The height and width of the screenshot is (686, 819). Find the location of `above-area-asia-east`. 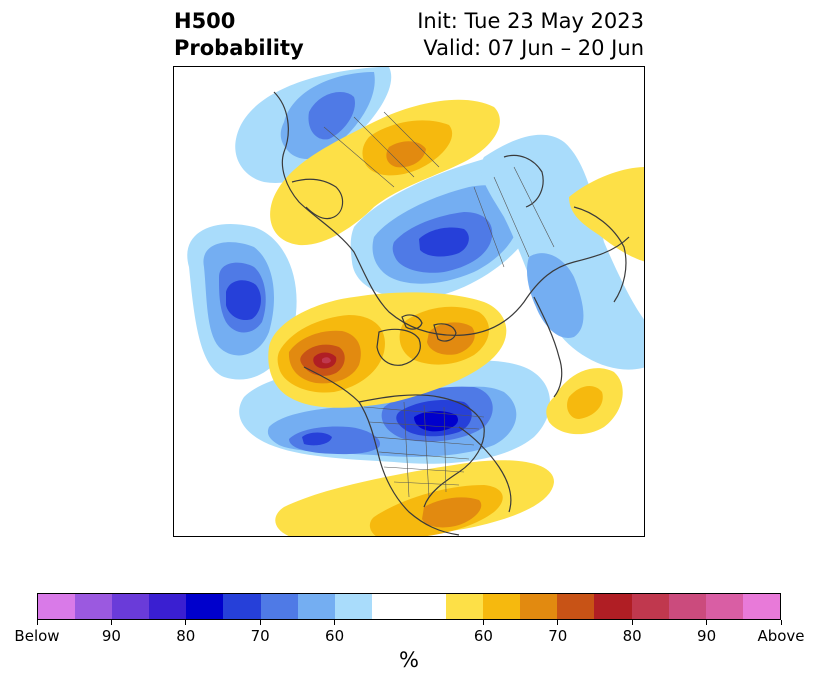

above-area-asia-east is located at coordinates (606, 214).